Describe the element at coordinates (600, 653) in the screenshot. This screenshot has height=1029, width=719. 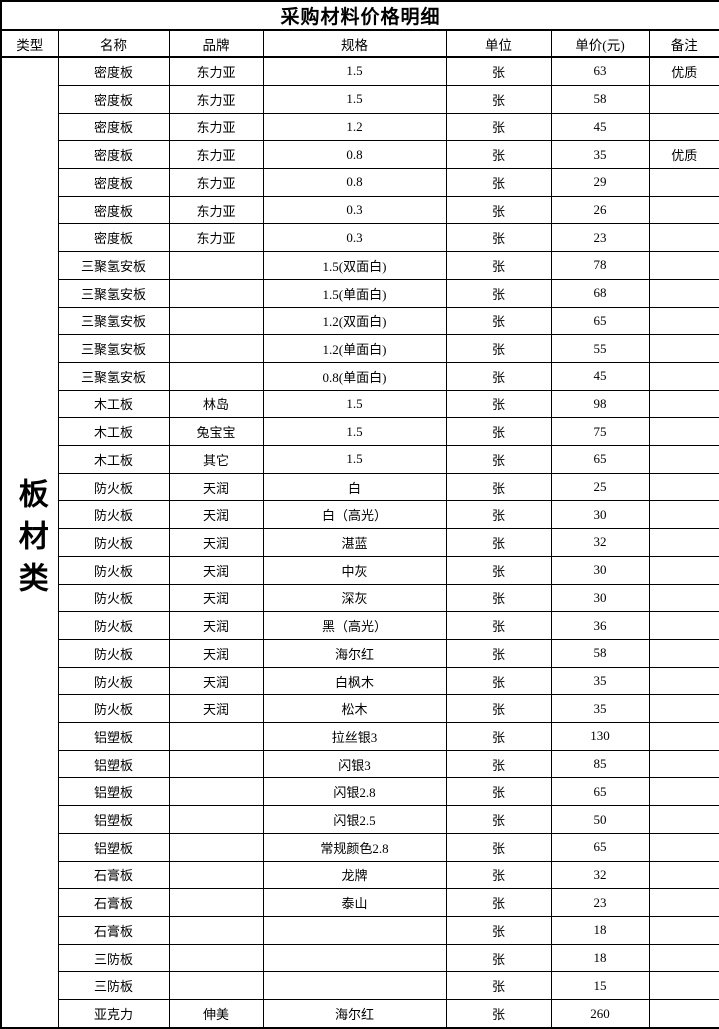
I see `cell-price: 58` at that location.